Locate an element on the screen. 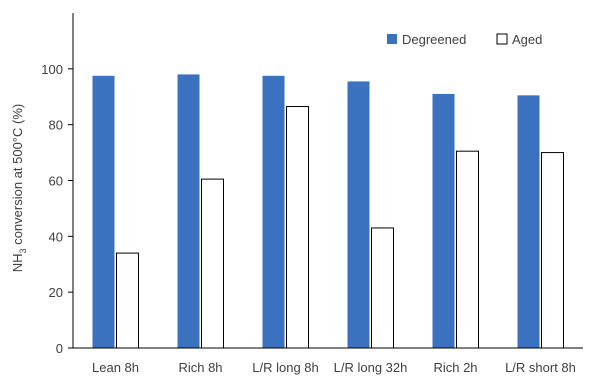  svg-text: NH3 conversion at 500°C (%) is located at coordinates (19, 188).